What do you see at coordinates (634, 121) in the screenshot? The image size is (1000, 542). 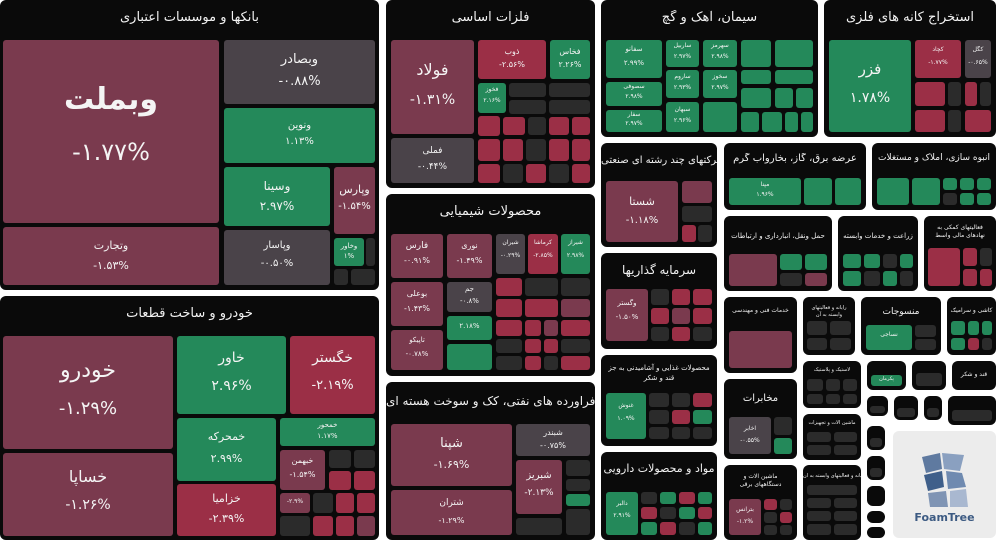 I see `tile-cement7: سفار ۲.۹۷%` at bounding box center [634, 121].